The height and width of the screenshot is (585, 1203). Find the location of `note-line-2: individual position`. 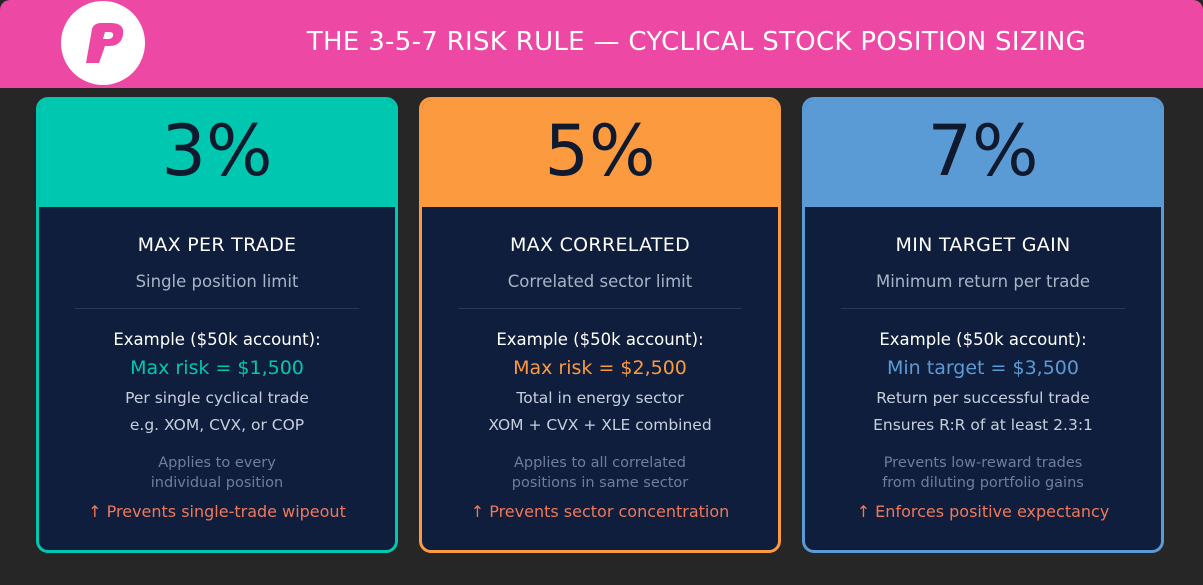

note-line-2: individual position is located at coordinates (217, 483).